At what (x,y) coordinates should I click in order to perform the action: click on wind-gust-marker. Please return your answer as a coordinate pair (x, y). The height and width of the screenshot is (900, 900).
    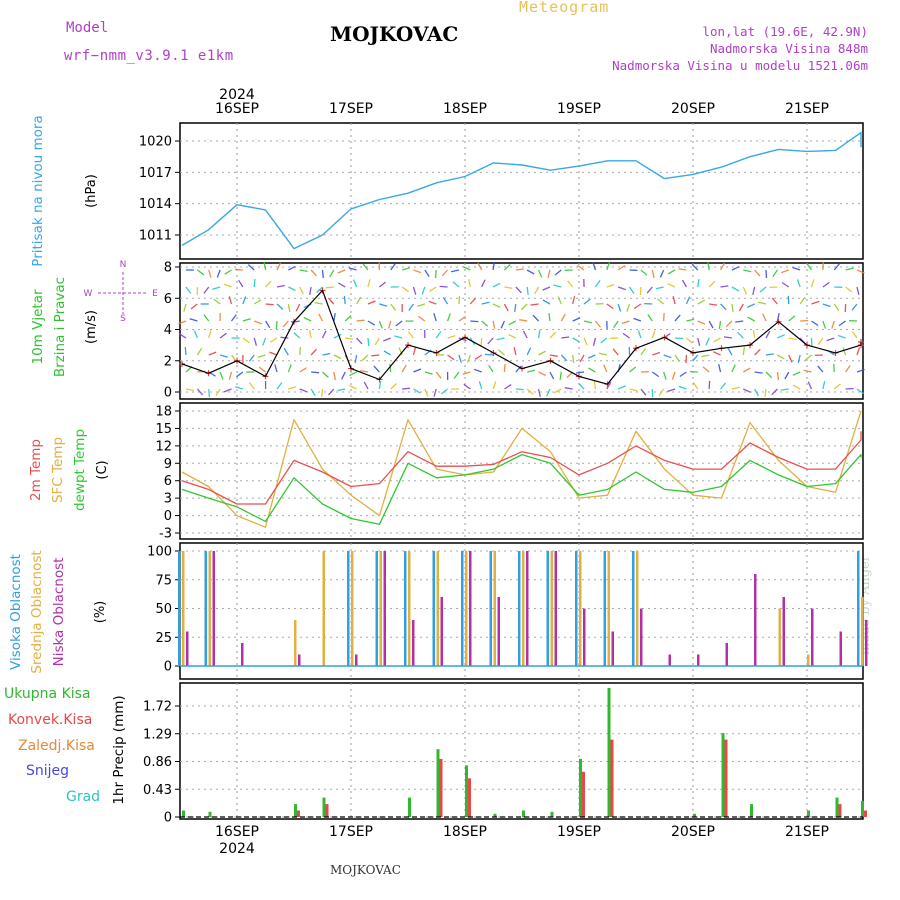
    Looking at the image, I should click on (182, 363).